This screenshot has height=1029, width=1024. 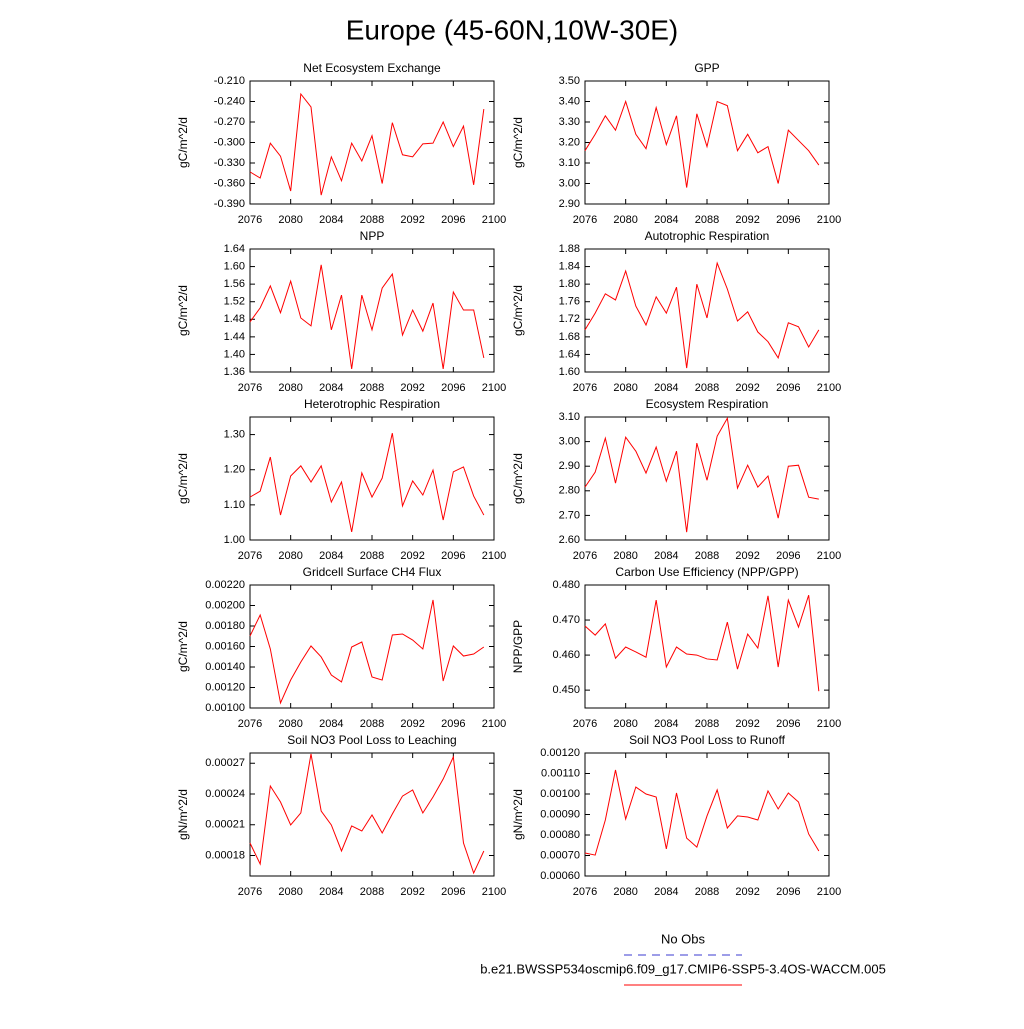 What do you see at coordinates (569, 142) in the screenshot?
I see `y-tick-label: 3.20` at bounding box center [569, 142].